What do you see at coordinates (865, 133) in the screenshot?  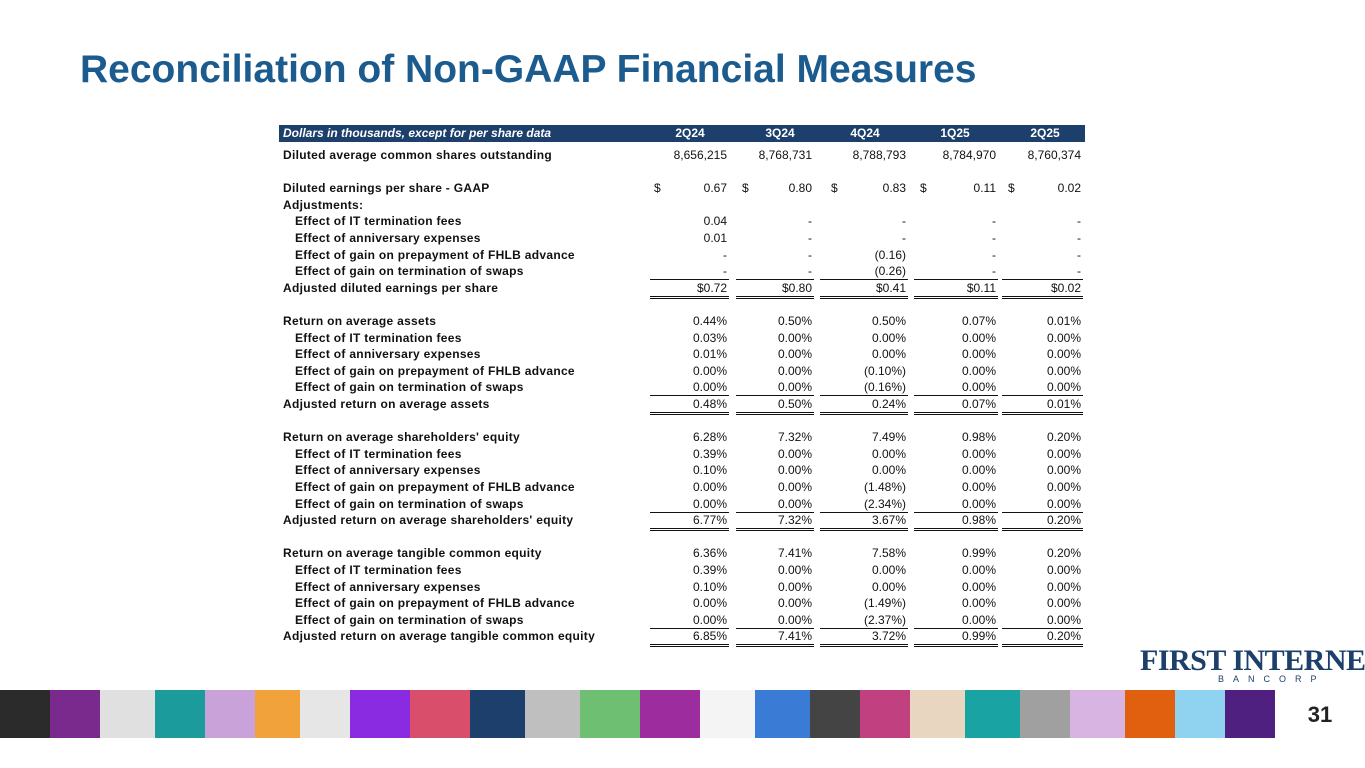 I see `column-header: 4Q24` at bounding box center [865, 133].